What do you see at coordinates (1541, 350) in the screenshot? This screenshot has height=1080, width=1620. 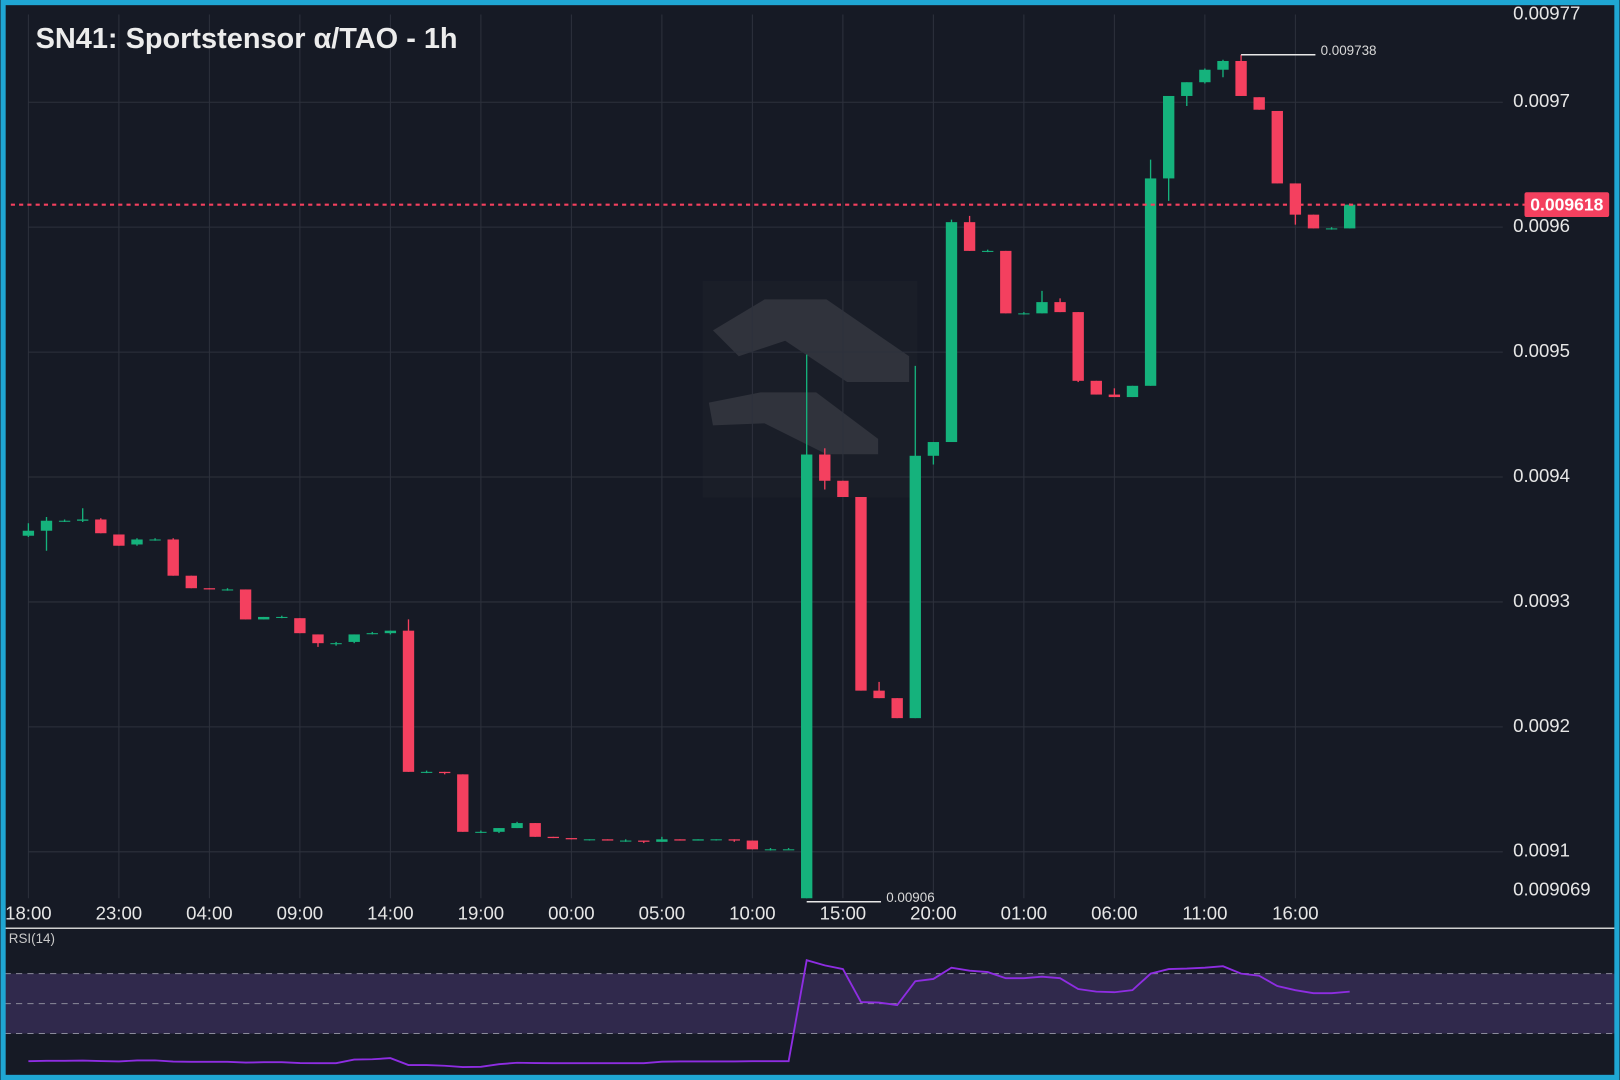 I see `y-tick-label: 0.0095` at bounding box center [1541, 350].